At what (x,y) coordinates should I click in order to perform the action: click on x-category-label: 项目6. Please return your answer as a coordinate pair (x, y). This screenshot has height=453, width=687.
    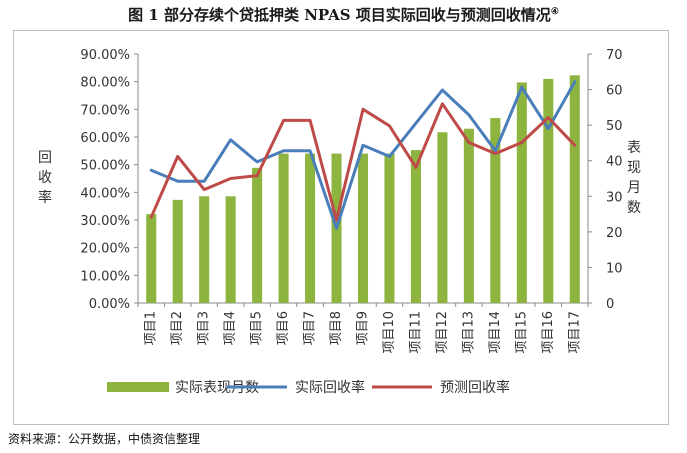
    Looking at the image, I should click on (283, 328).